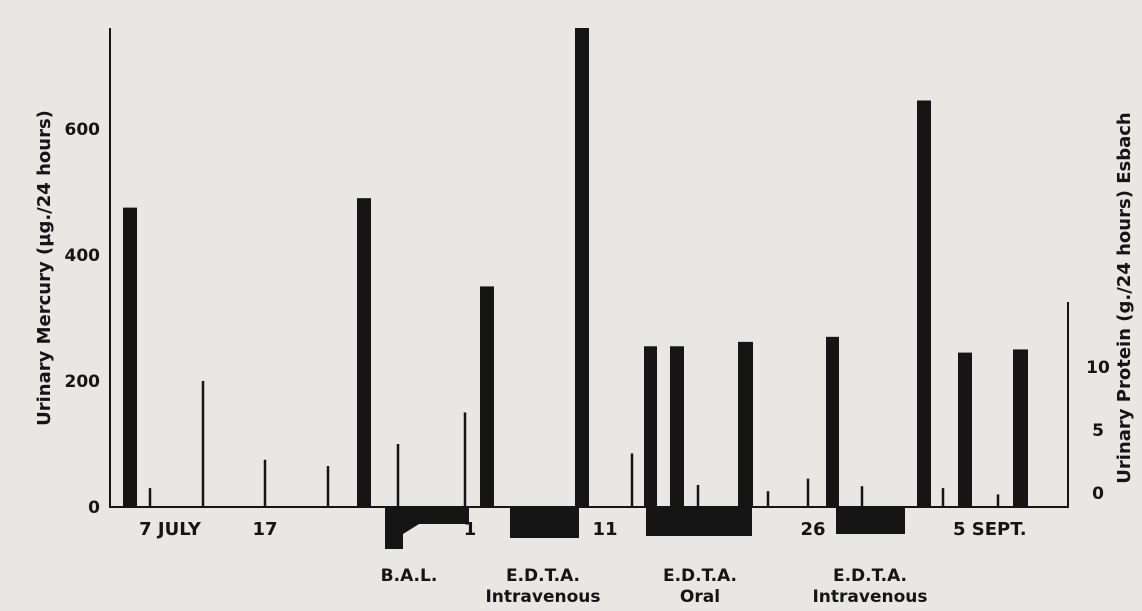  Describe the element at coordinates (812, 529) in the screenshot. I see `x-tick-label: 26` at that location.